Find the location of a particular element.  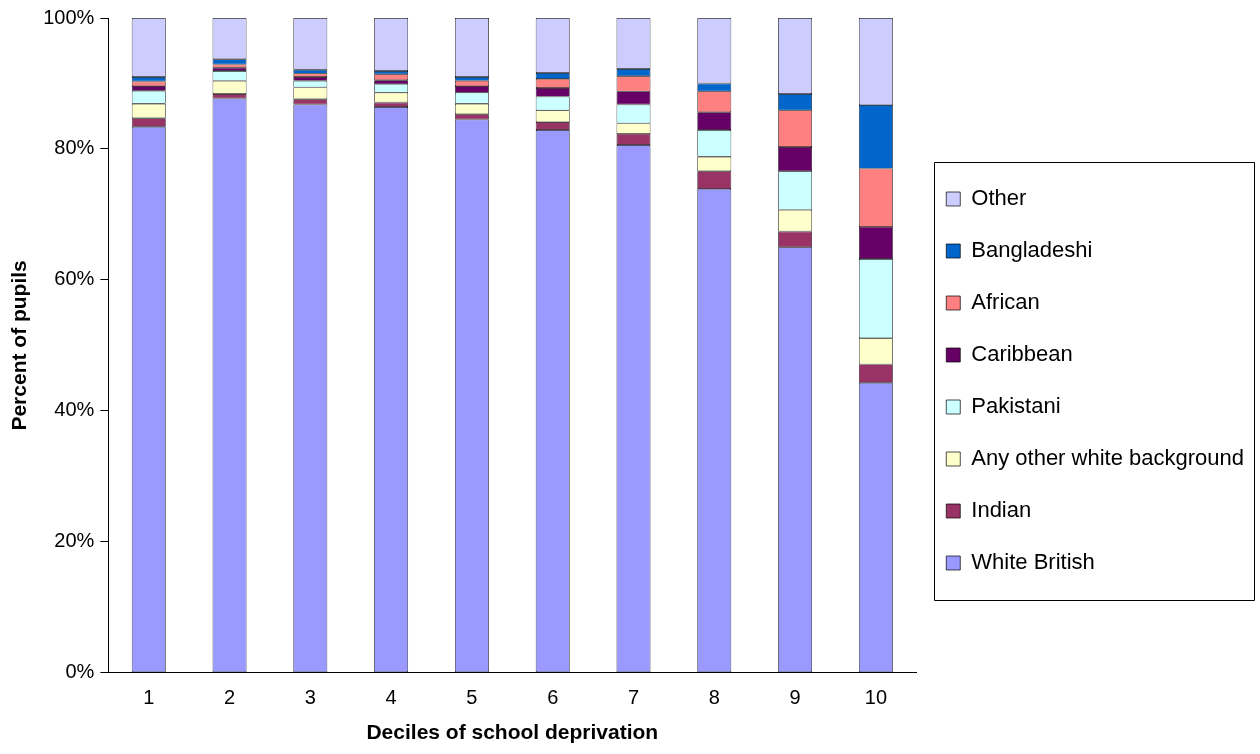

y-tick-label: 100% is located at coordinates (69, 16).